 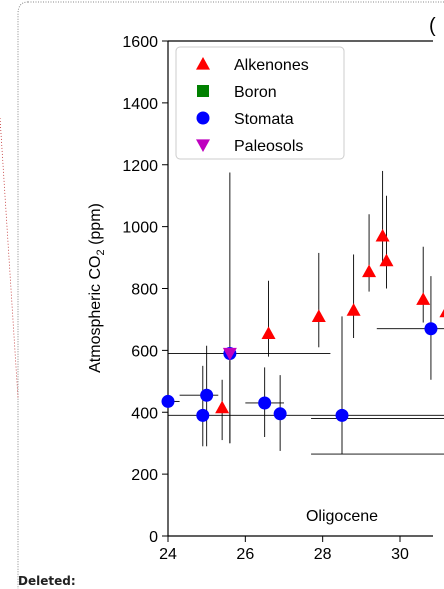 I want to click on legend-label-stomata: Stomata, so click(x=264, y=119).